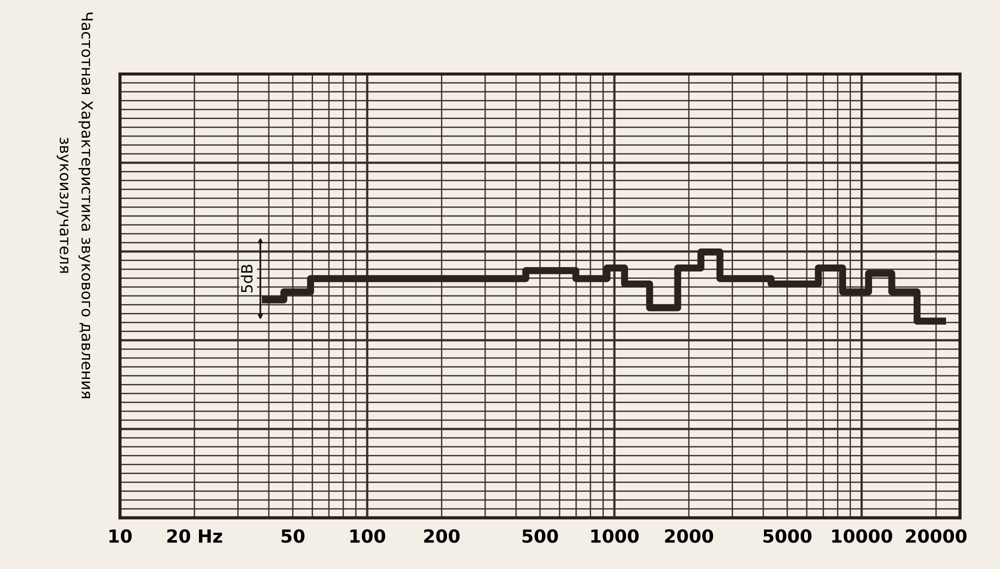 This screenshot has width=1000, height=569. What do you see at coordinates (120, 536) in the screenshot?
I see `x-tick-label: 10` at bounding box center [120, 536].